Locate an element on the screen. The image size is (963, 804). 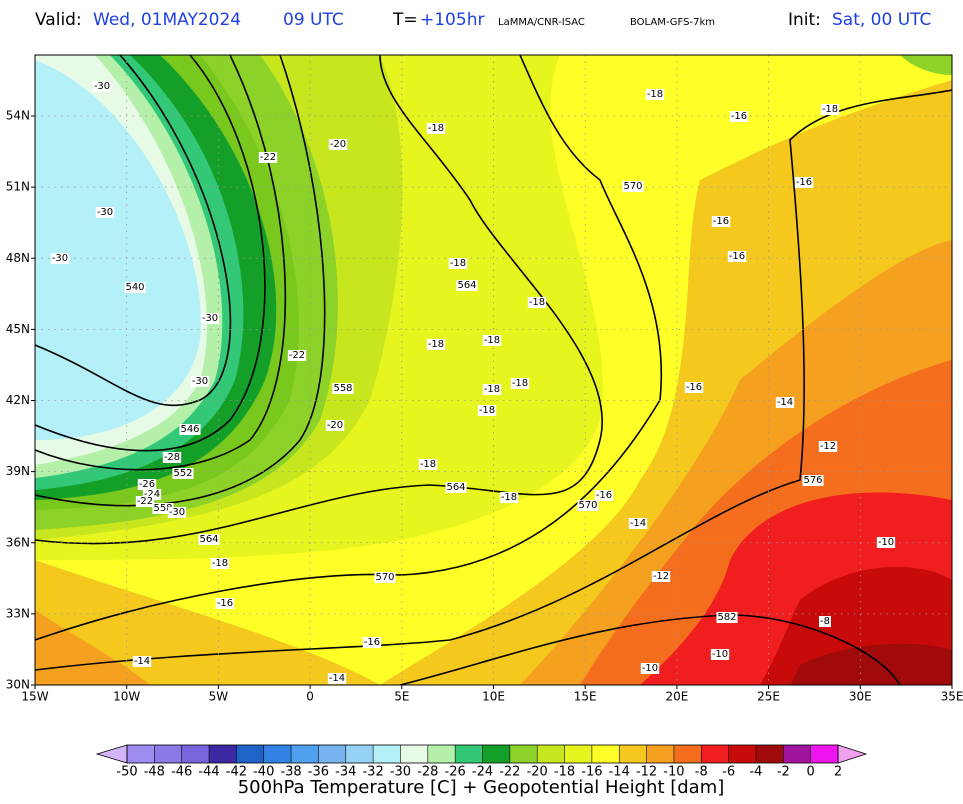
colorbar-tick-label: 2 is located at coordinates (838, 772).